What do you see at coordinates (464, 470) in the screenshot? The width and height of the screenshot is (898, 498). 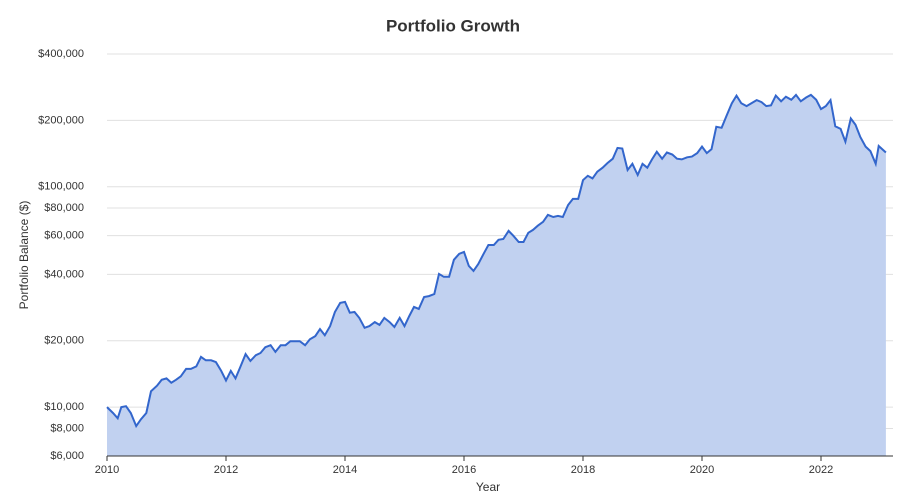 I see `x-tick-label: 2016` at bounding box center [464, 470].